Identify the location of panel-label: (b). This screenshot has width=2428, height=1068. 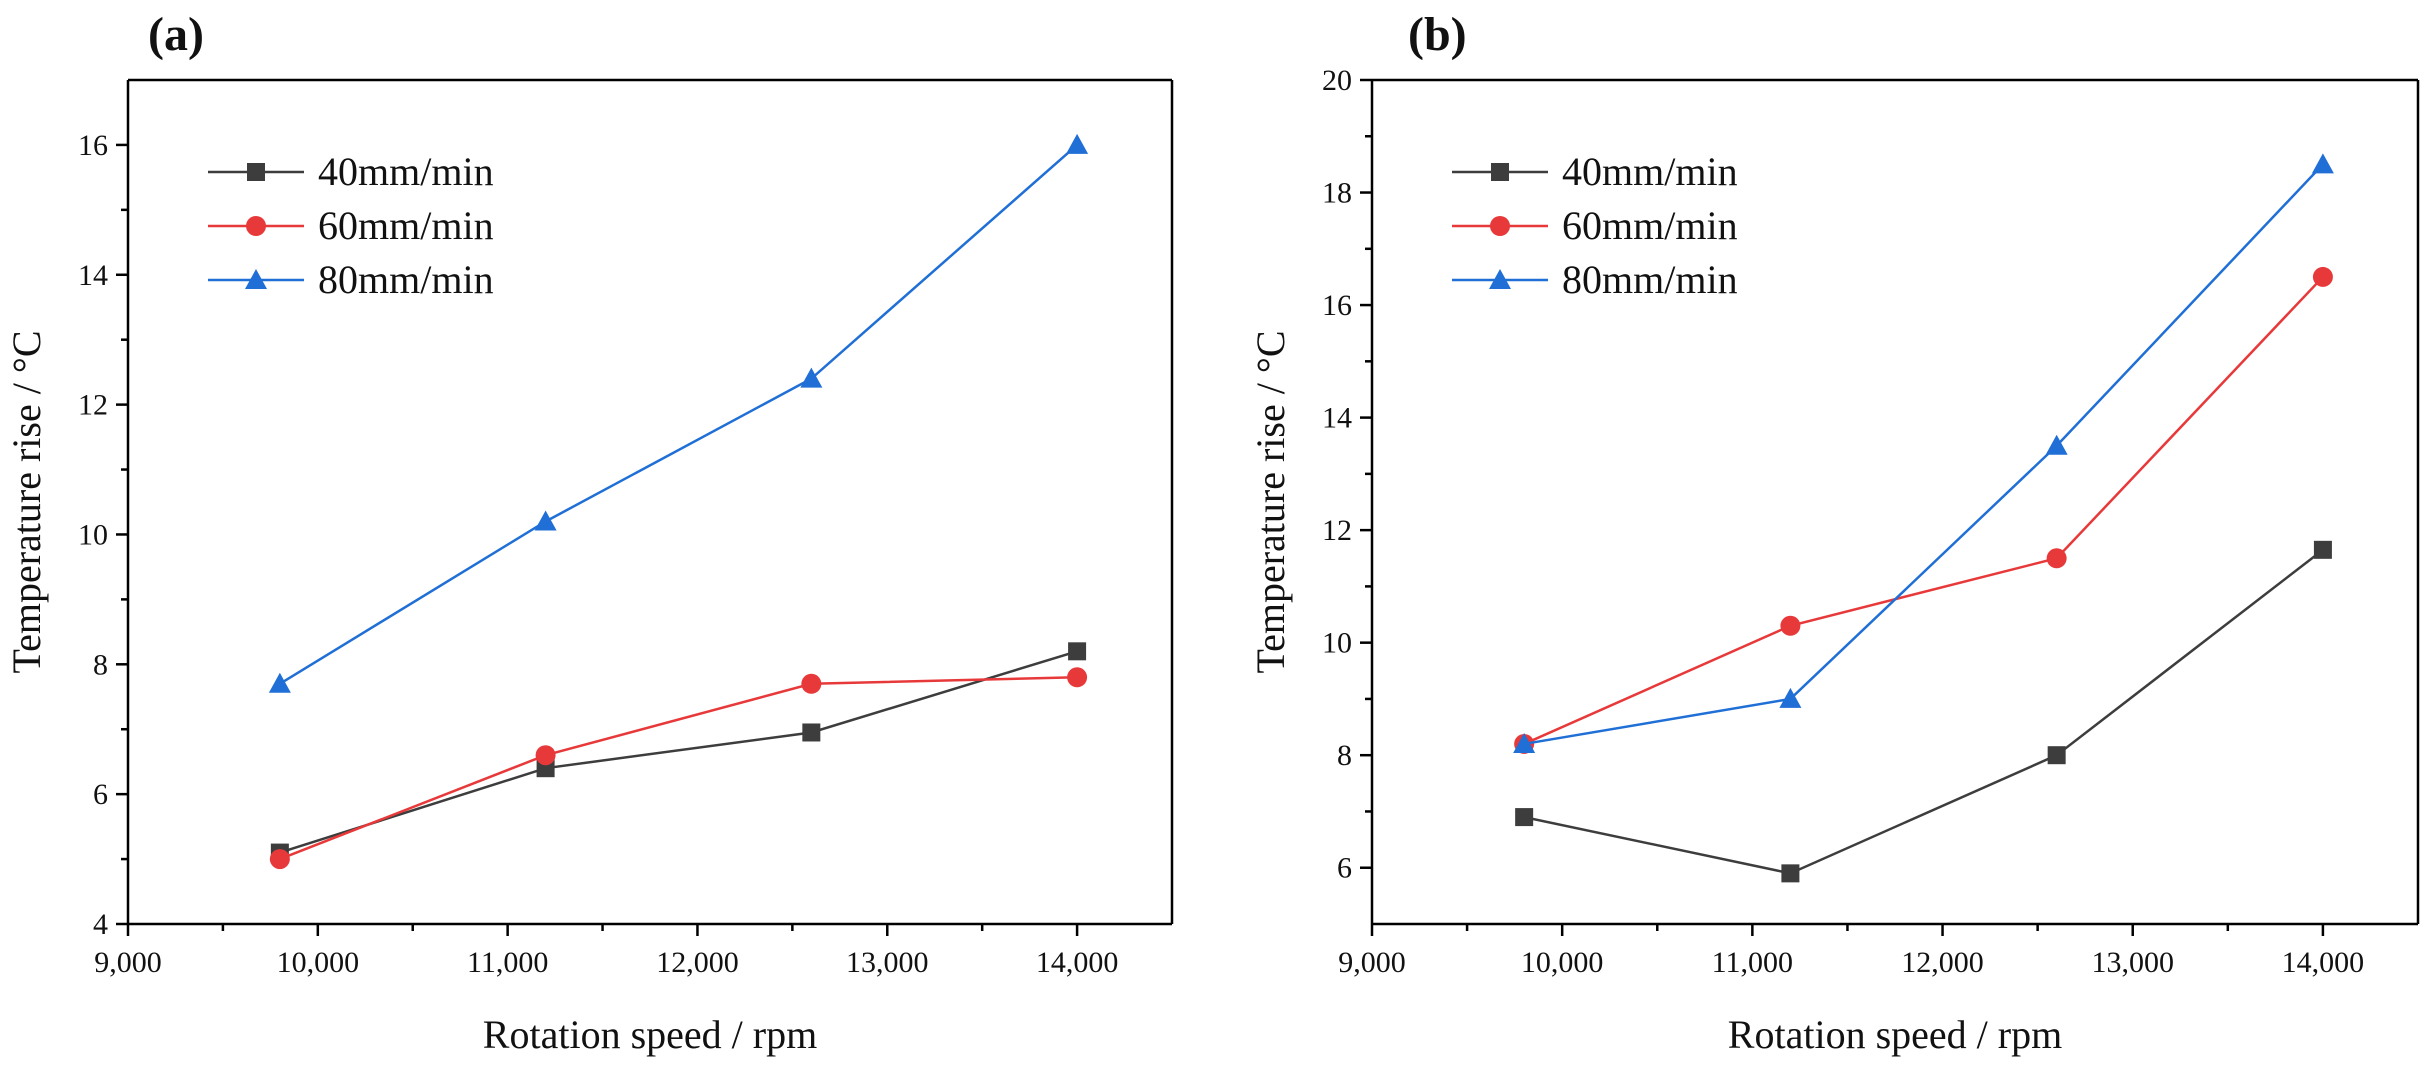
(1437, 34).